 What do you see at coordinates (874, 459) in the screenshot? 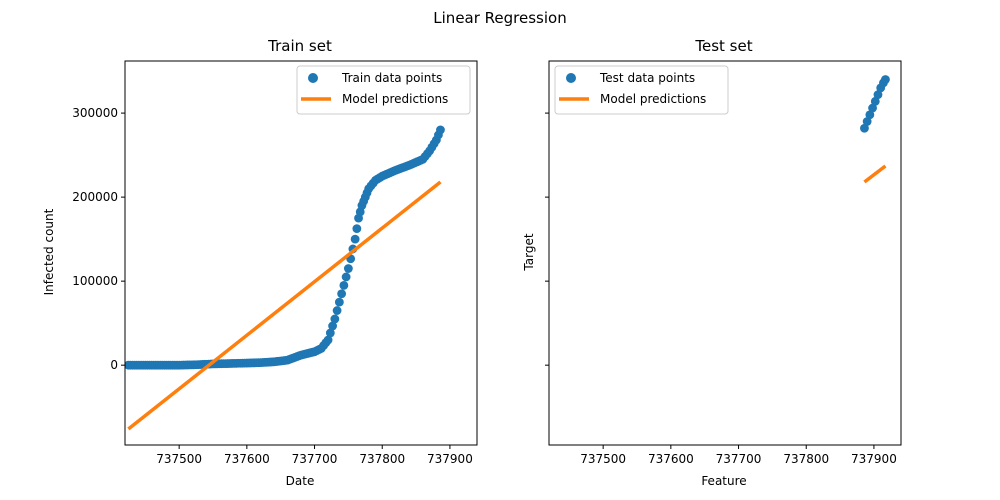
I see `x-tick-label-1-4: 737900` at bounding box center [874, 459].